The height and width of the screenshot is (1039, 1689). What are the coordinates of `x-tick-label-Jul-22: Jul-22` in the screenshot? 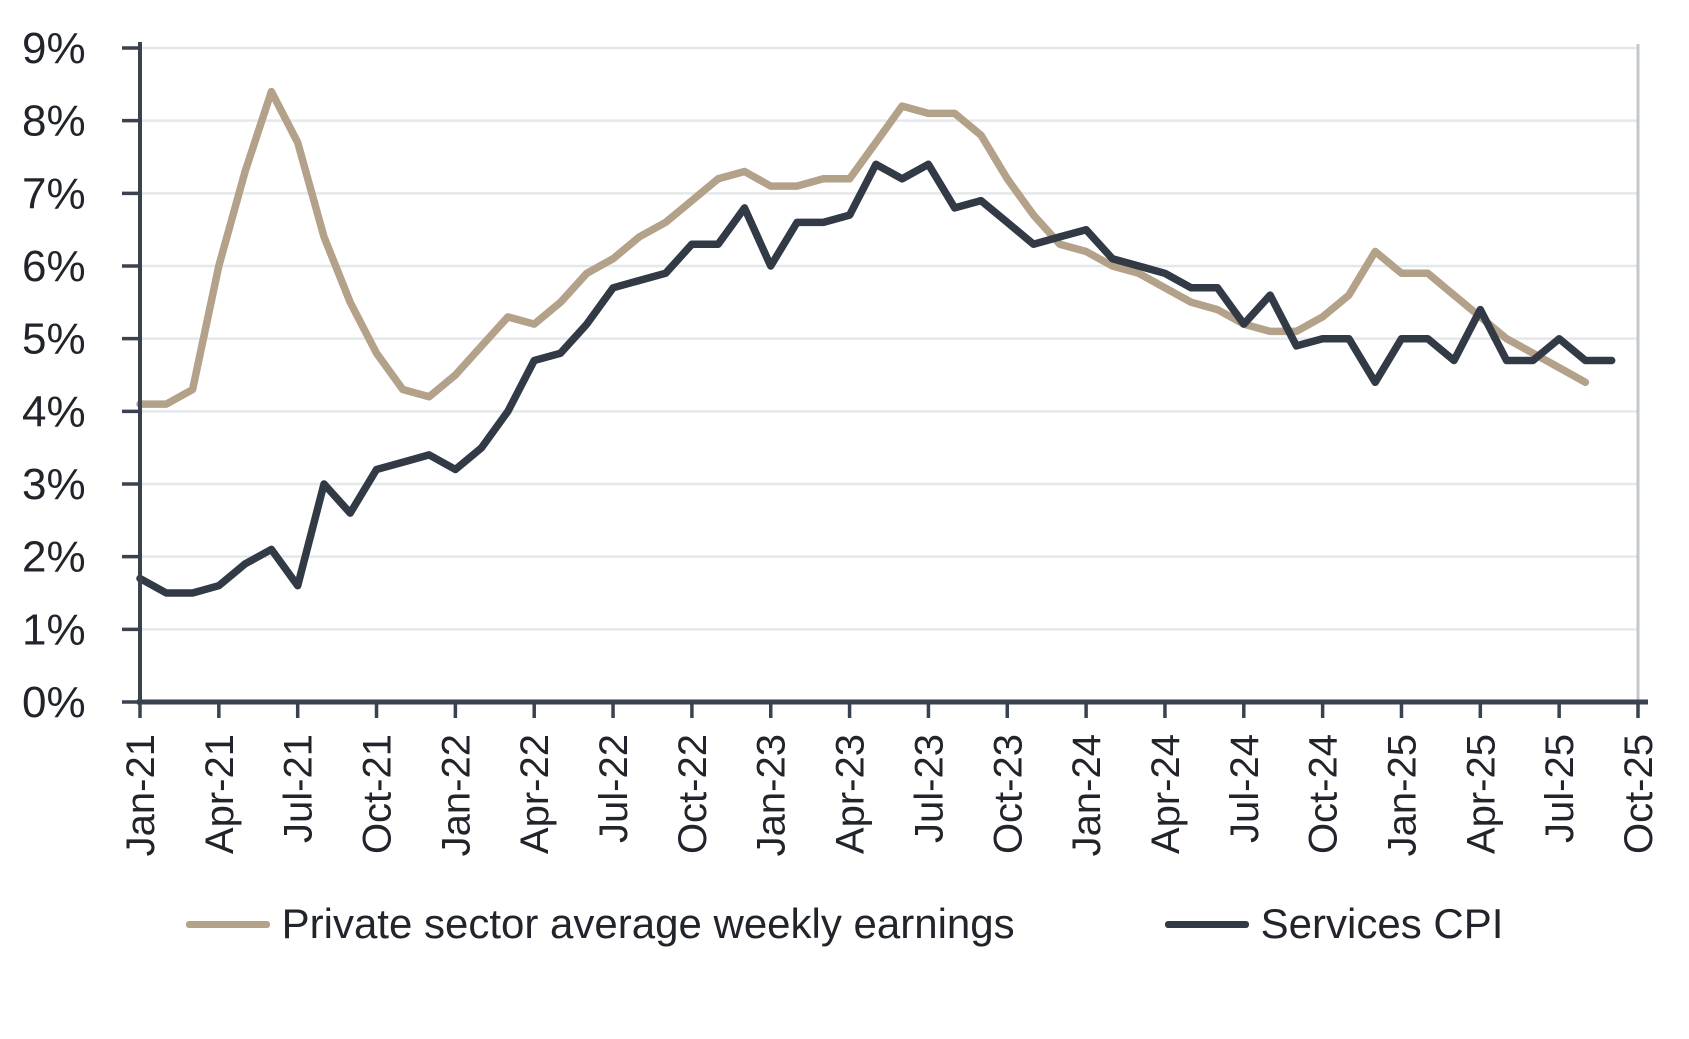 It's located at (614, 788).